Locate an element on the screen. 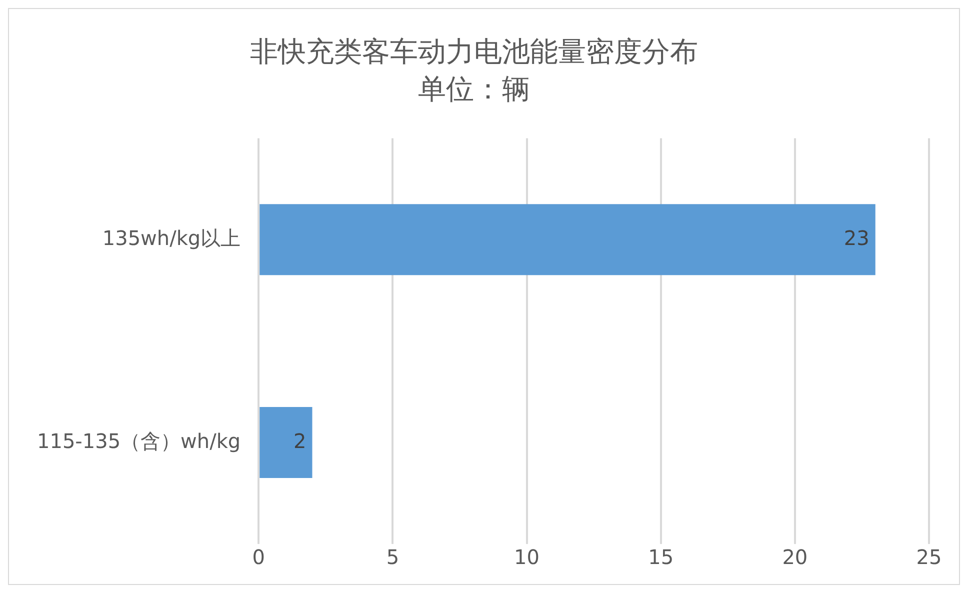 The height and width of the screenshot is (595, 970). x-tick-label: 25 is located at coordinates (929, 557).